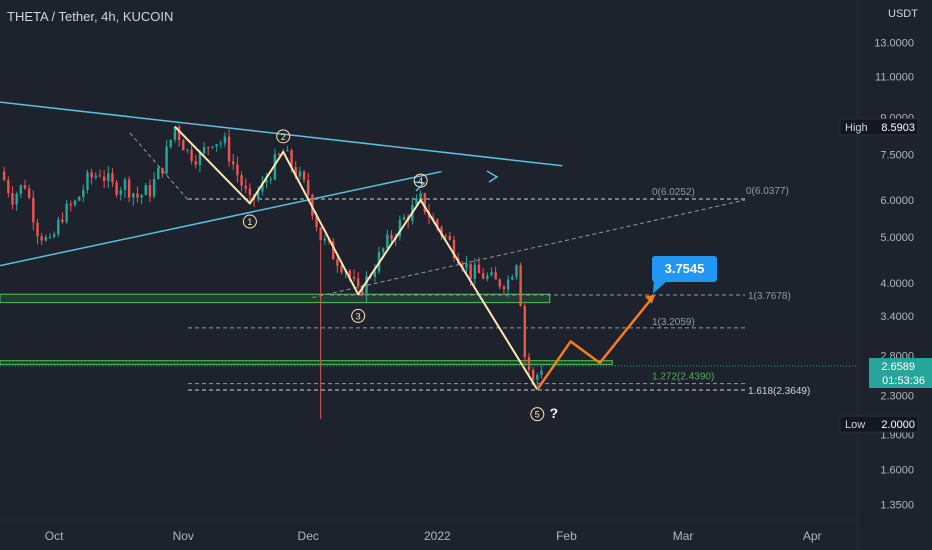 The width and height of the screenshot is (932, 550). I want to click on fib-diagonal-line, so click(529, 249).